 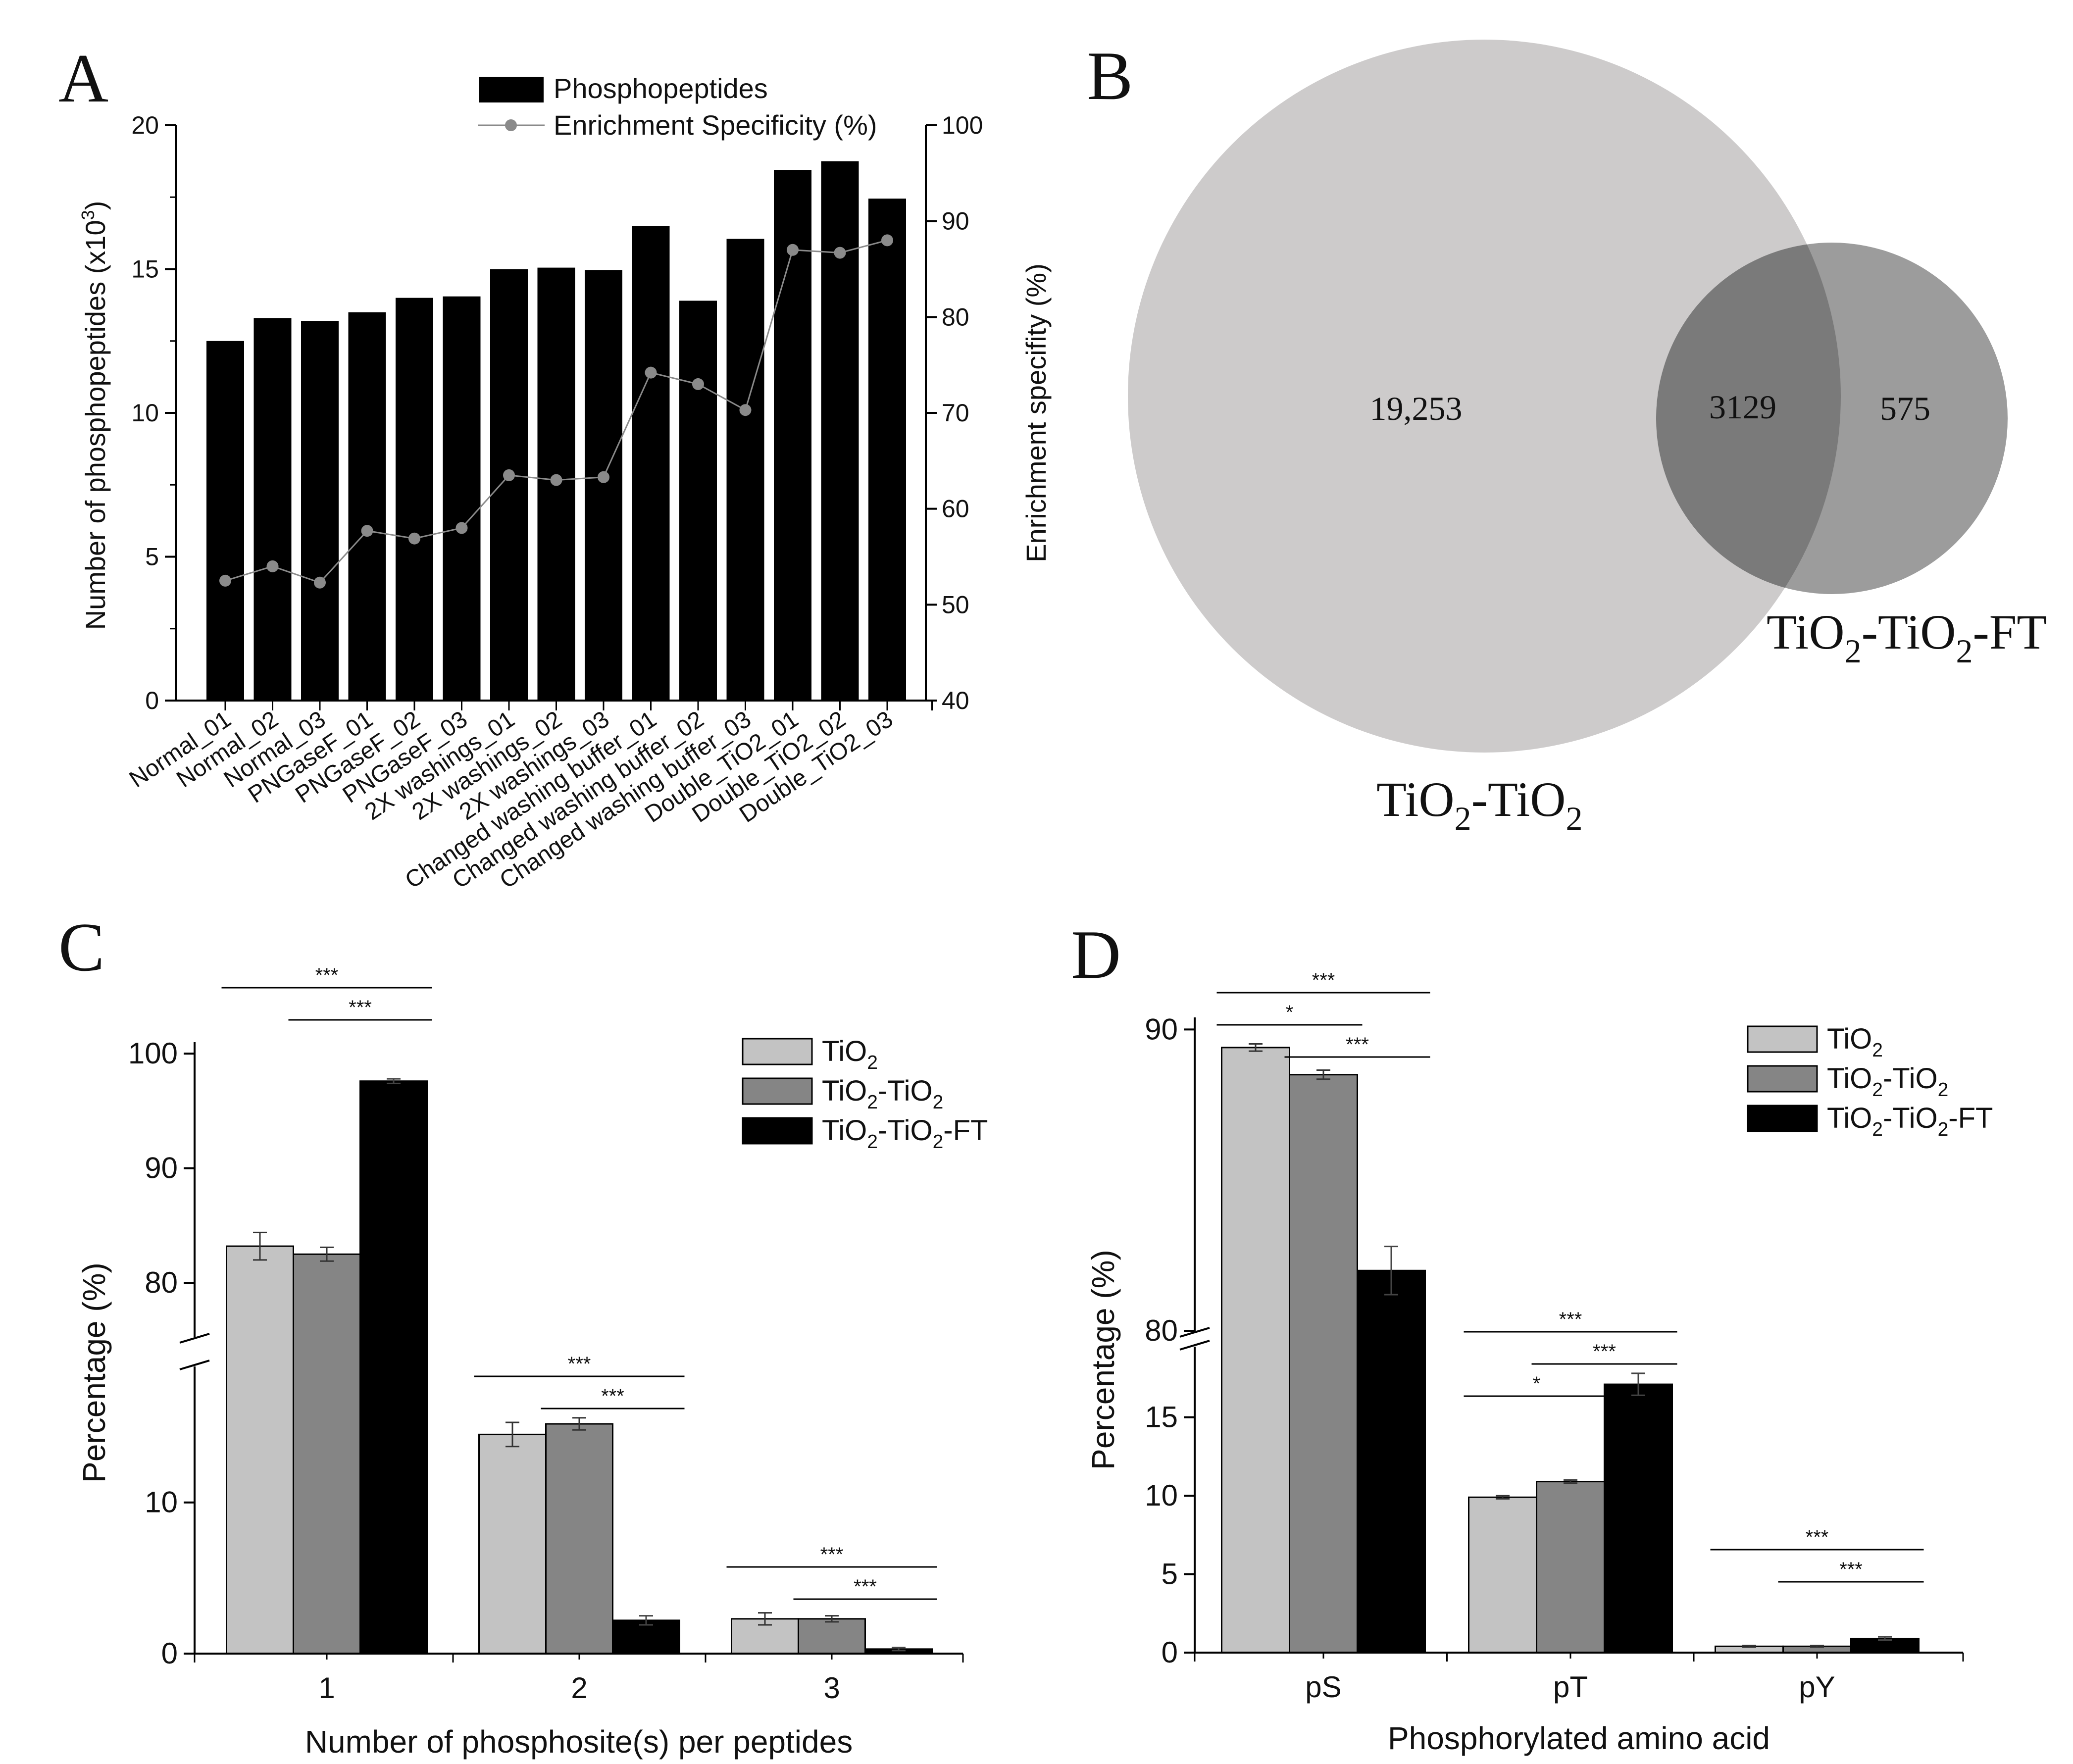 What do you see at coordinates (326, 1688) in the screenshot?
I see `x-tick-label: 1` at bounding box center [326, 1688].